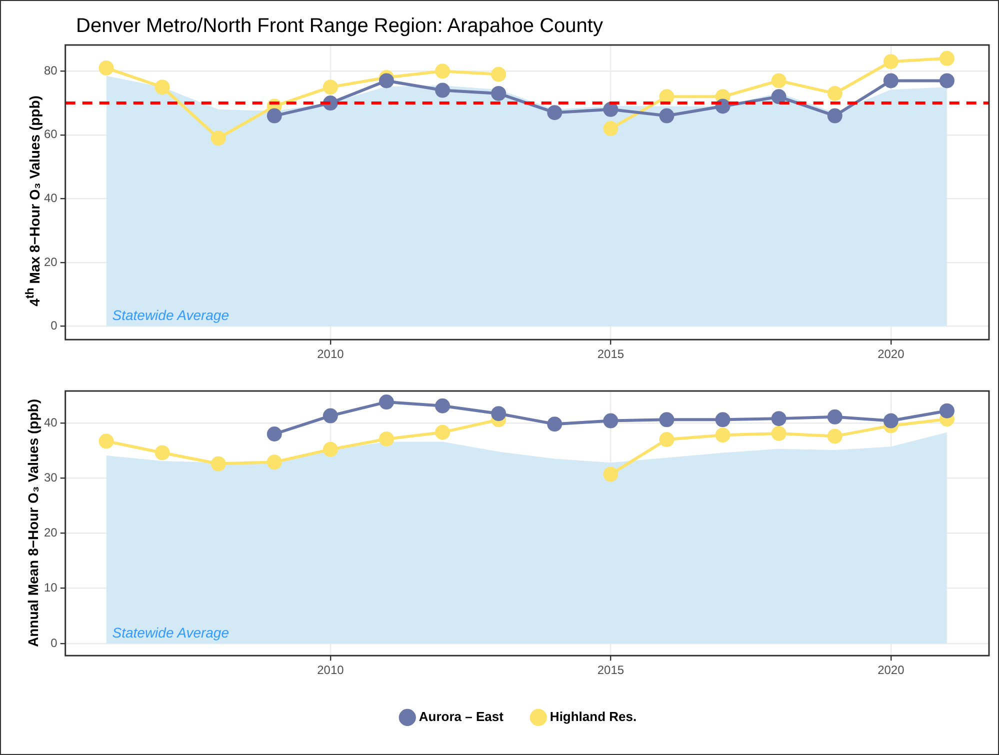 The width and height of the screenshot is (999, 755). What do you see at coordinates (51, 477) in the screenshot?
I see `y-tick-label: 30` at bounding box center [51, 477].